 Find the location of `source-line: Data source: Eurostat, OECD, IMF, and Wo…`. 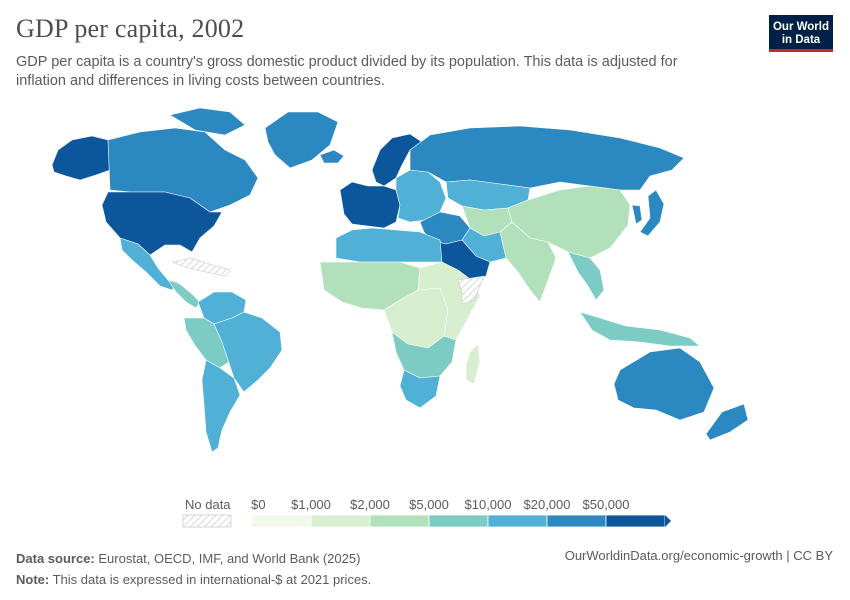

source-line: Data source: Eurostat, OECD, IMF, and Wo… is located at coordinates (193, 558).